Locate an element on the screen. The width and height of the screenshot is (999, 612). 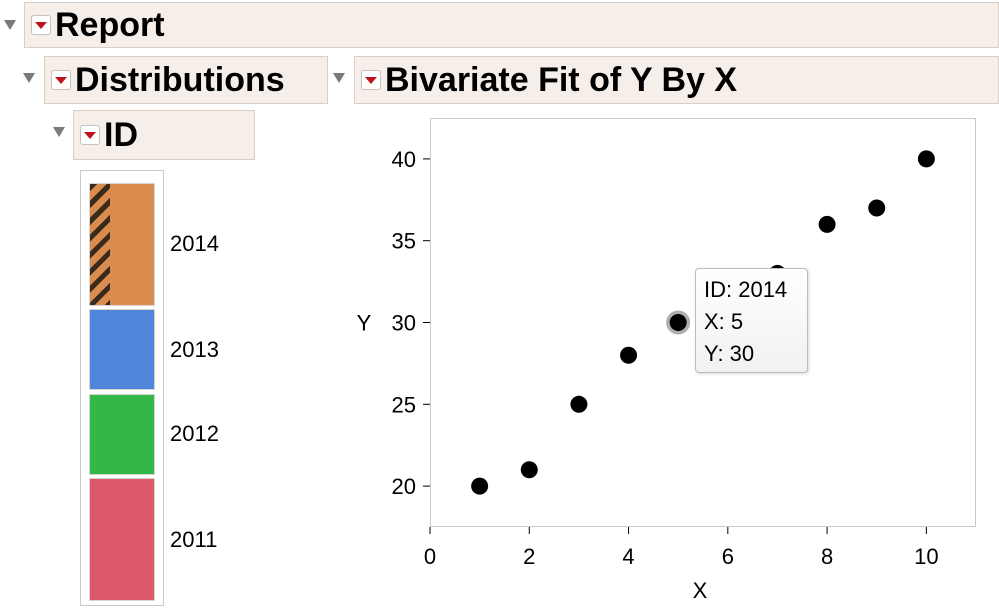
tooltip-id-line: ID: 2014 is located at coordinates (746, 289).